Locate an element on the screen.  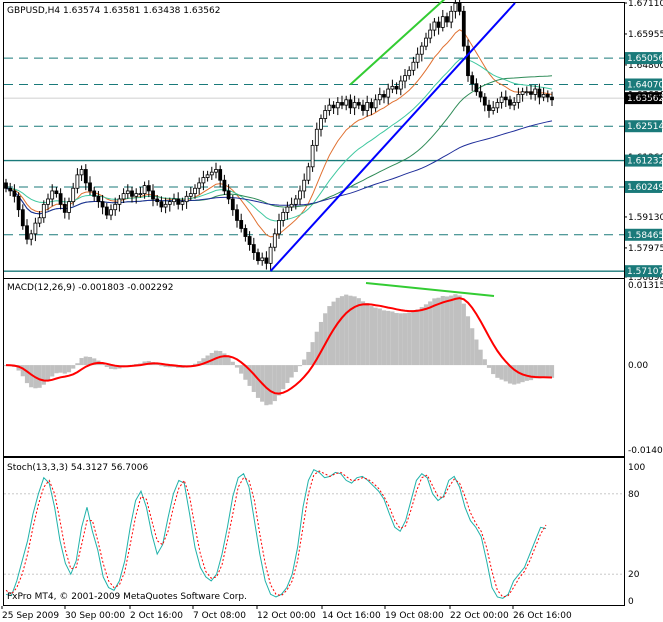
price-tick-label: 1.57975 is located at coordinates (645, 249).